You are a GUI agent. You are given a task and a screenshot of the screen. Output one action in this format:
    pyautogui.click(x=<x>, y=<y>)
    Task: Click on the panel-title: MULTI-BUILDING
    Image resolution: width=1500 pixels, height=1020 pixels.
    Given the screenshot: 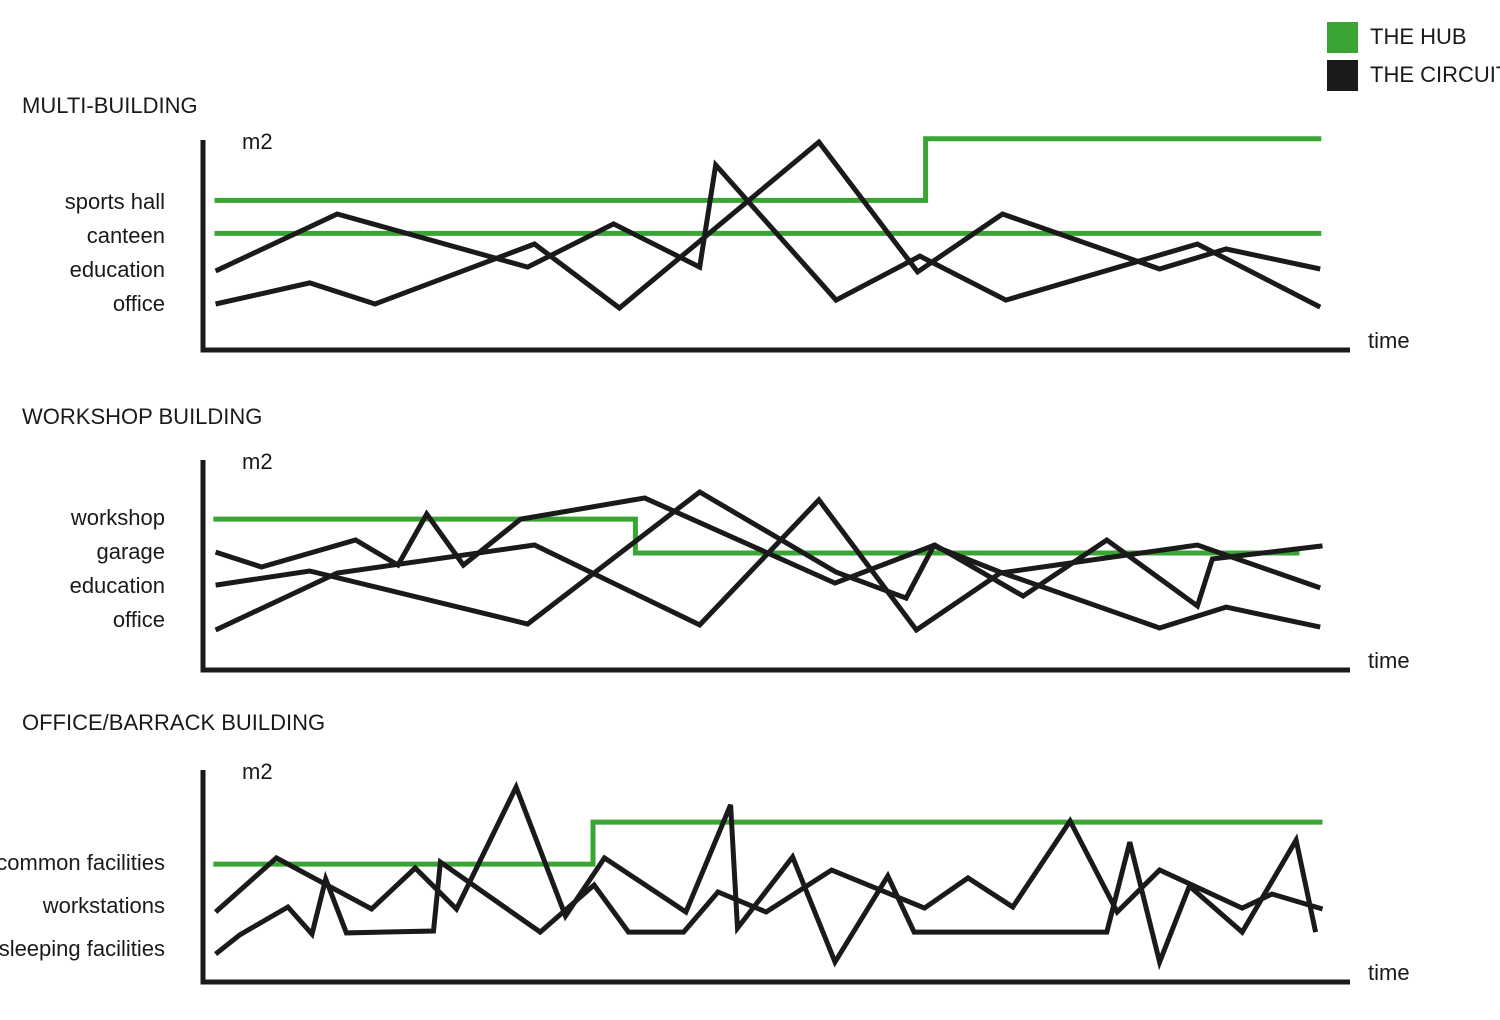 What is the action you would take?
    pyautogui.click(x=110, y=105)
    